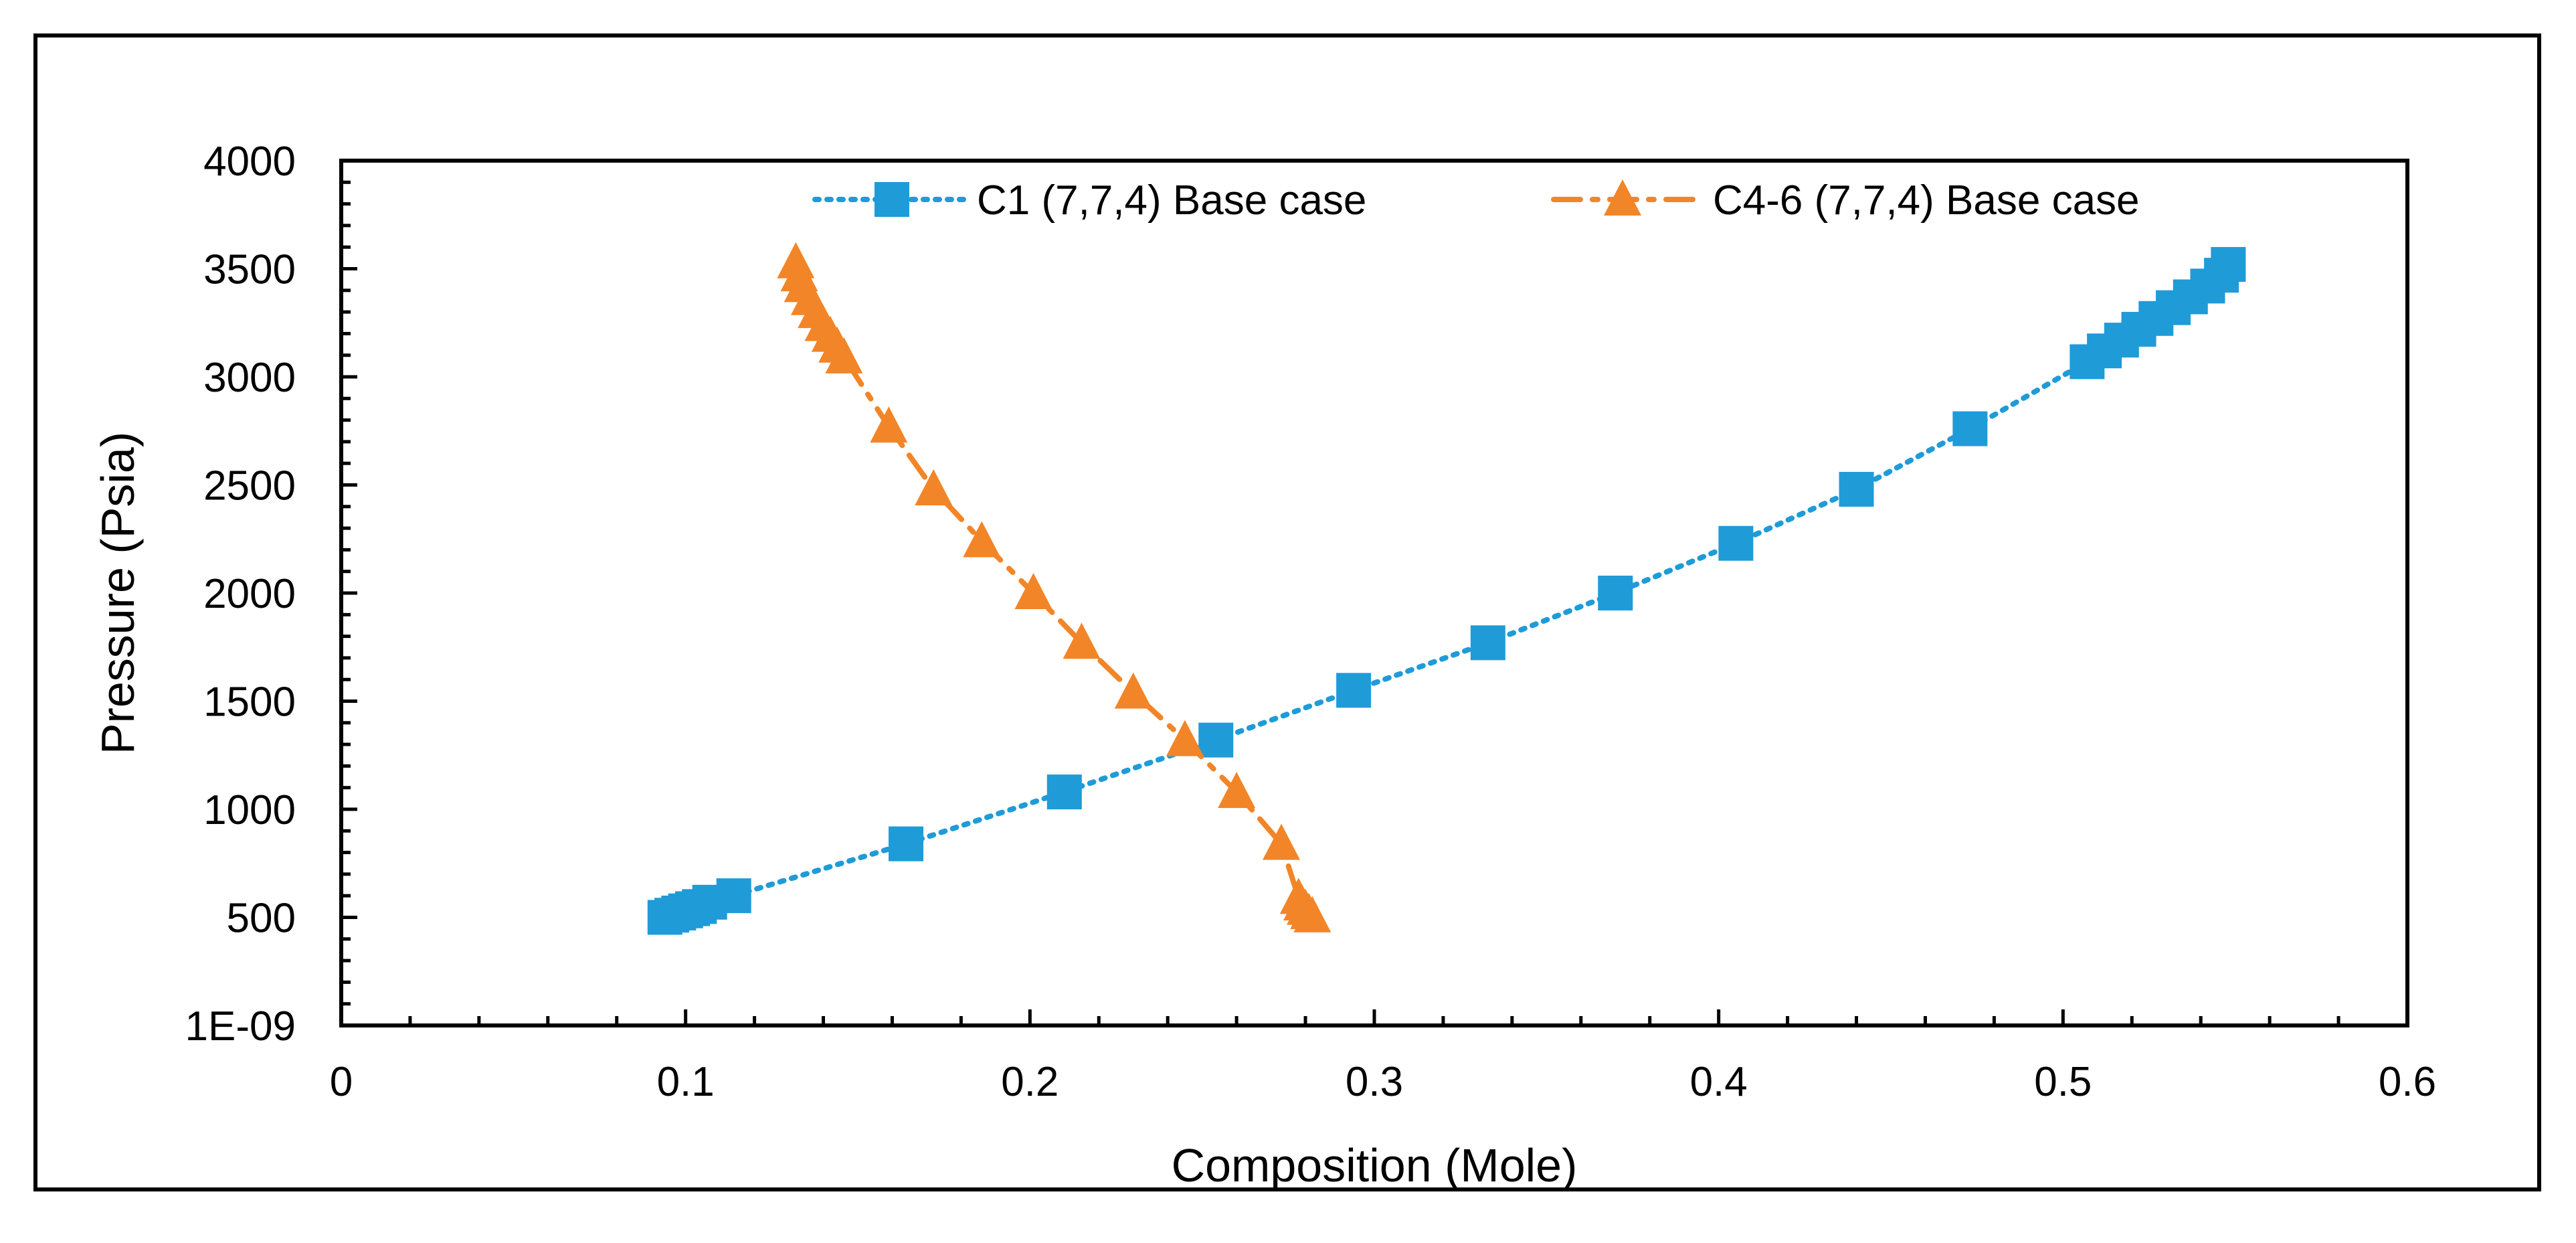  Describe the element at coordinates (341, 1082) in the screenshot. I see `x-tick-label: 0` at that location.